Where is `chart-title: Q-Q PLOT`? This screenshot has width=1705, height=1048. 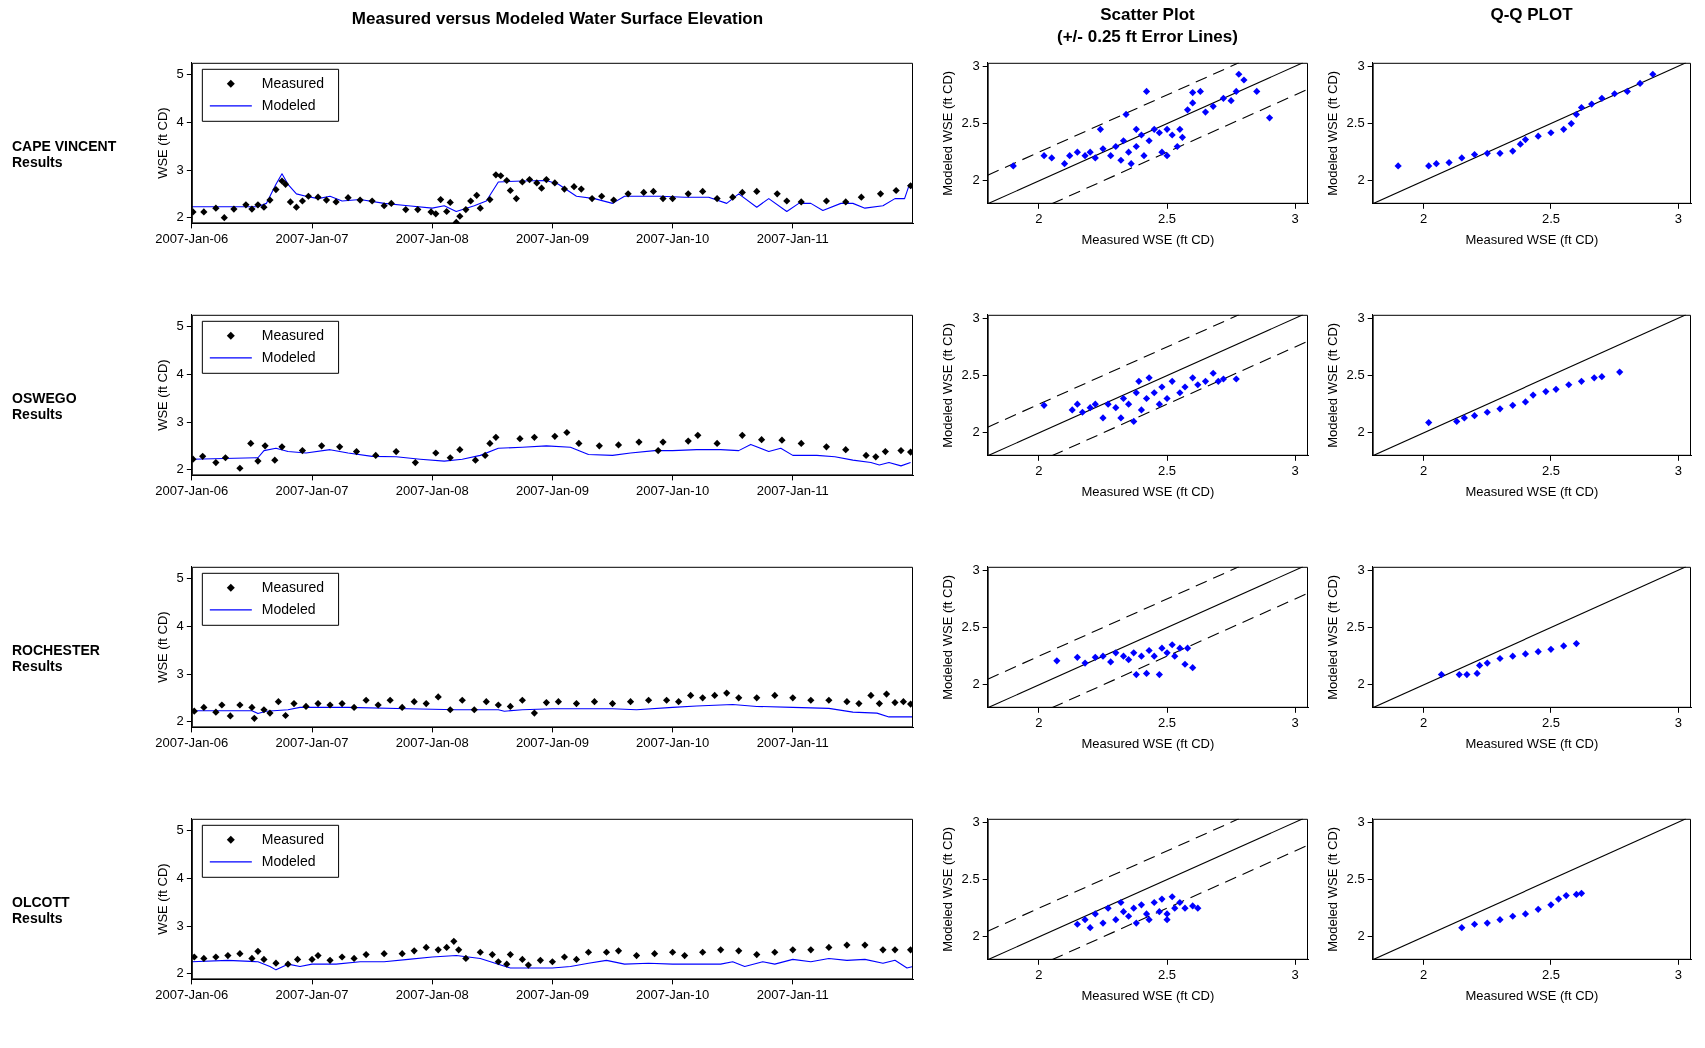
chart-title: Q-Q PLOT is located at coordinates (1531, 15).